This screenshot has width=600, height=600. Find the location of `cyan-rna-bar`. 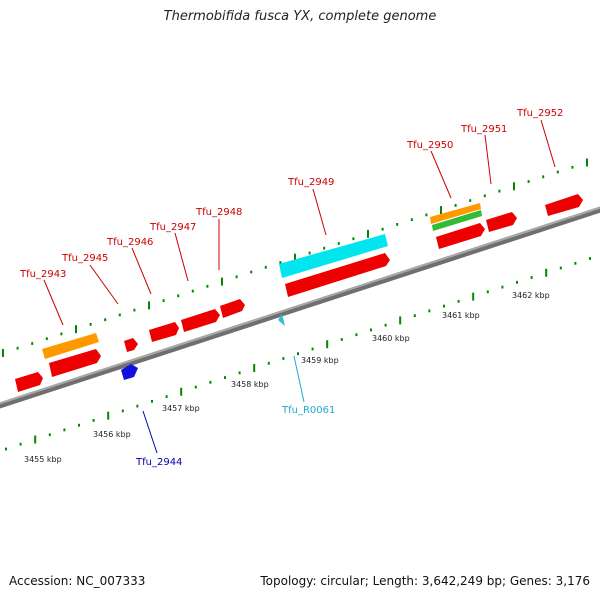

cyan-rna-bar is located at coordinates (333, 256).